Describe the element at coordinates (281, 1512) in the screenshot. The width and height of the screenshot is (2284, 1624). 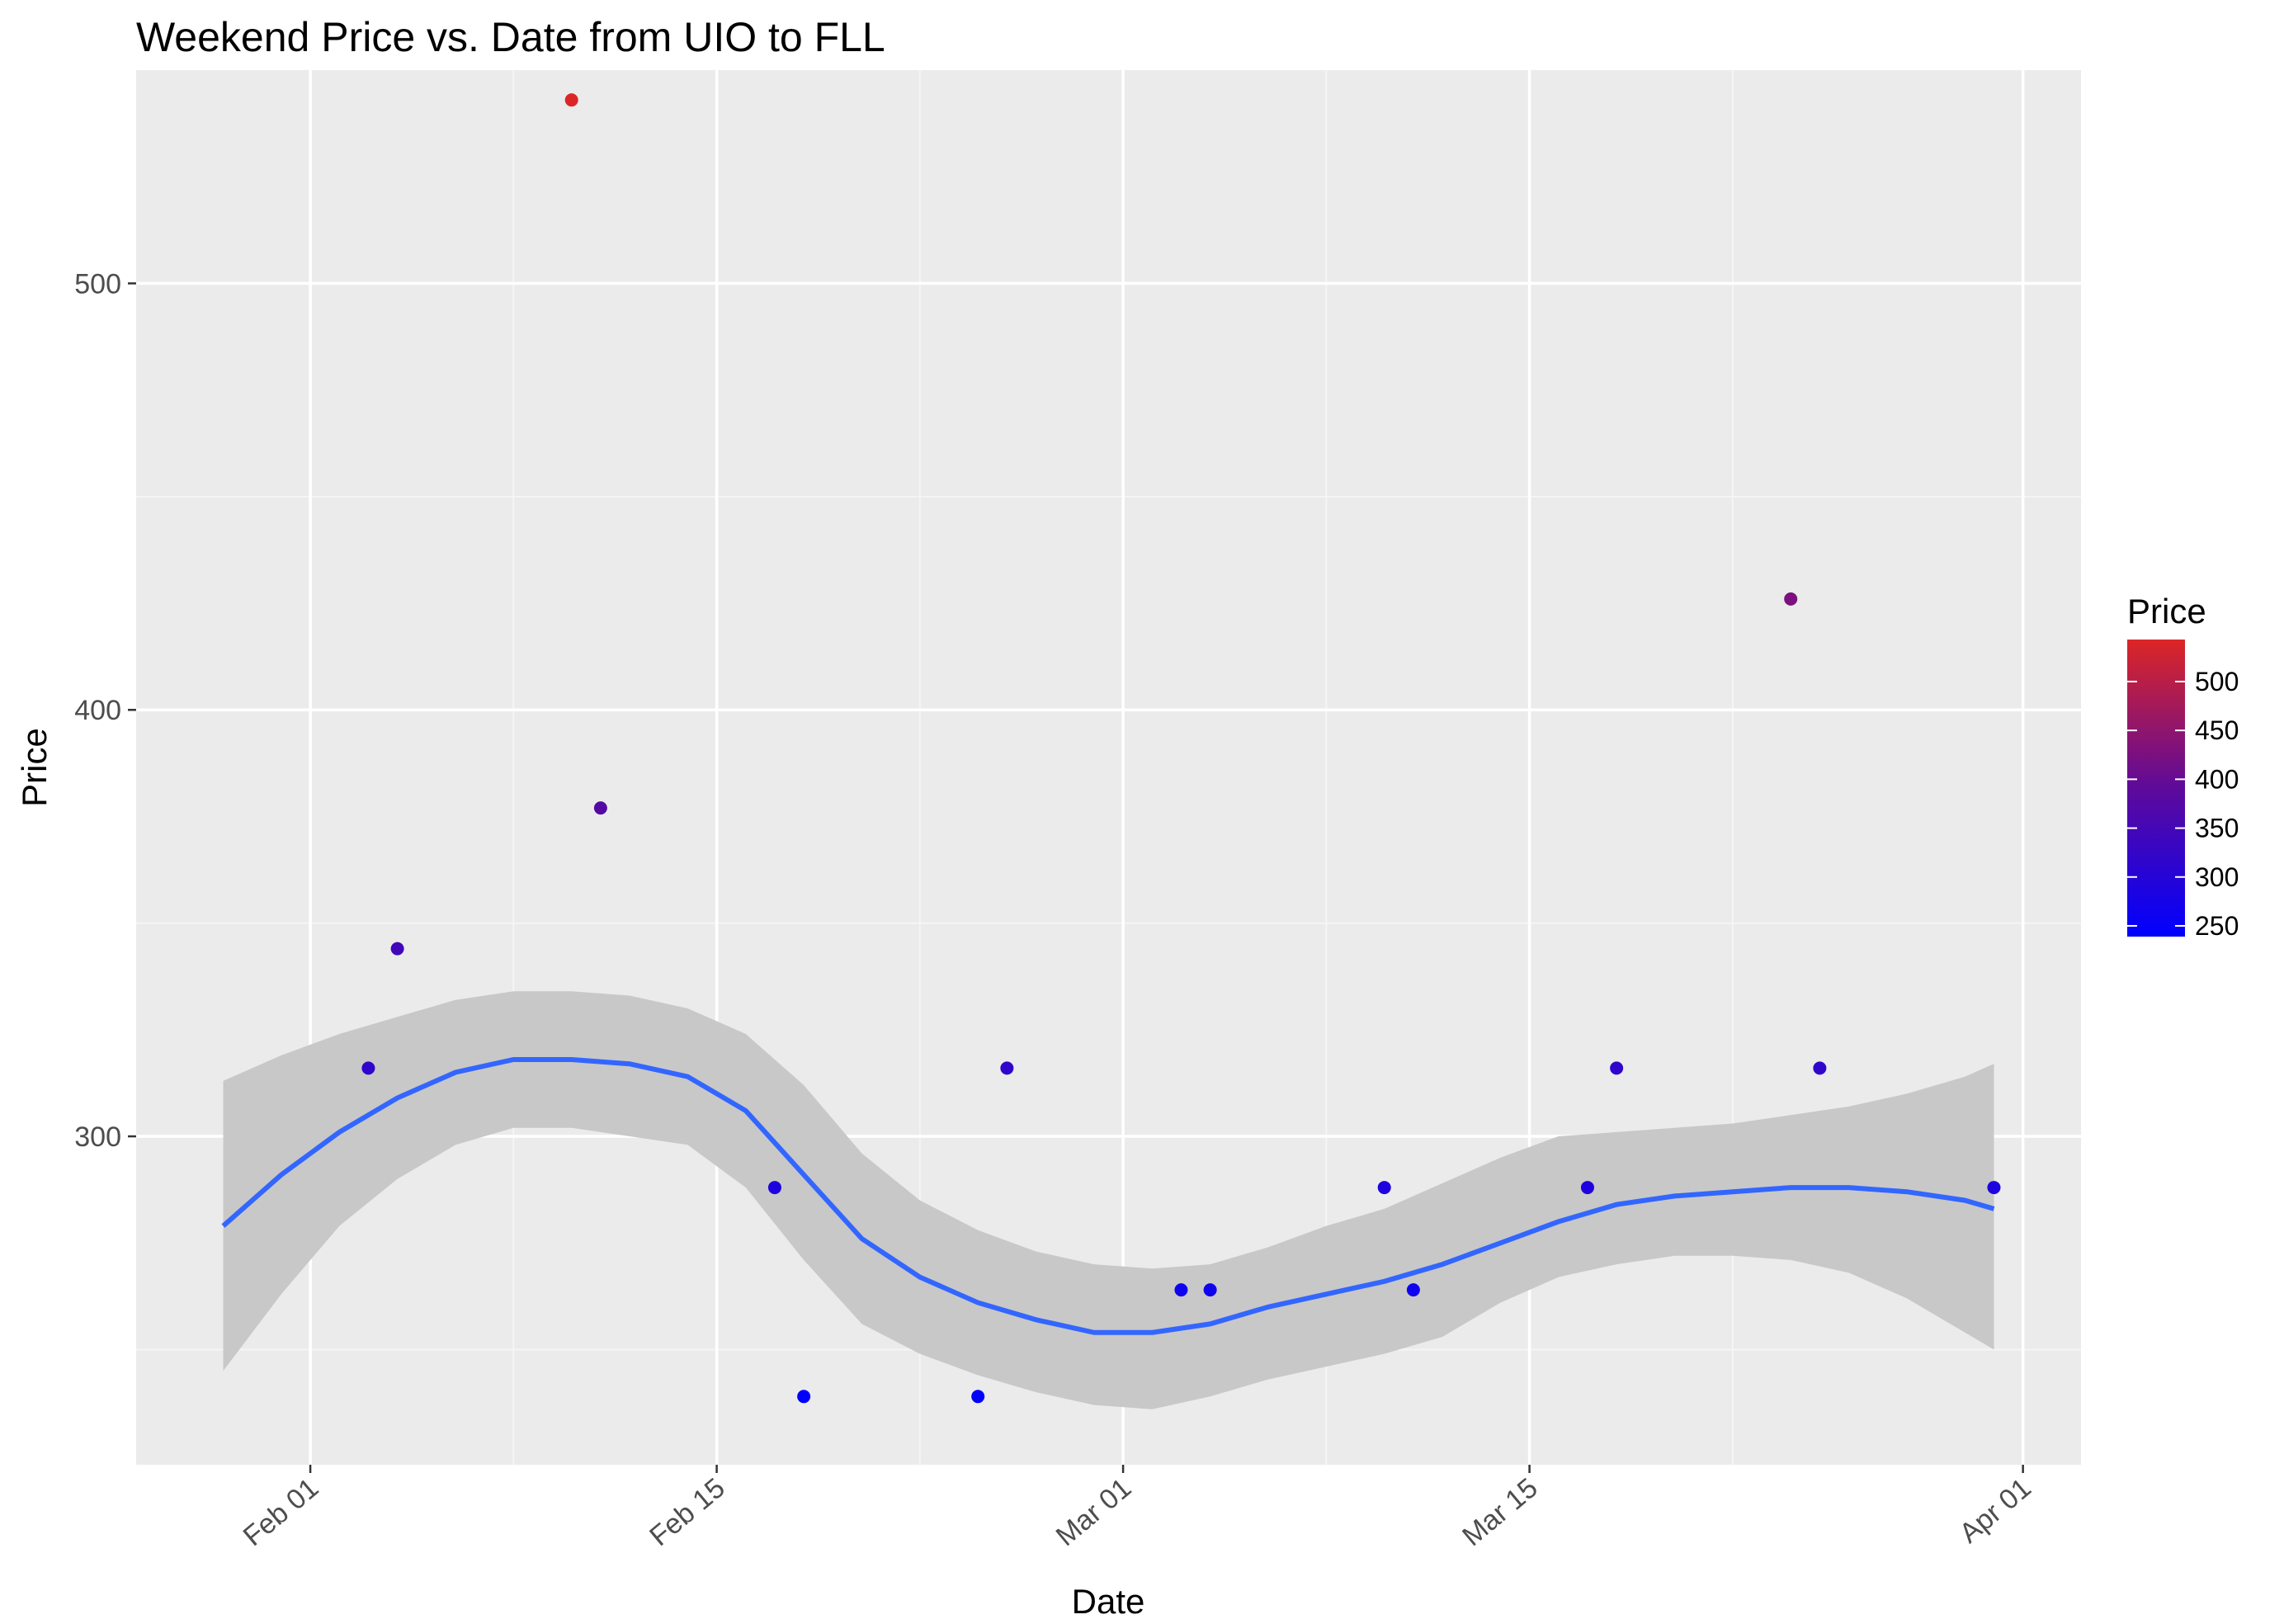
I see `x-tick-label: Feb 01` at that location.